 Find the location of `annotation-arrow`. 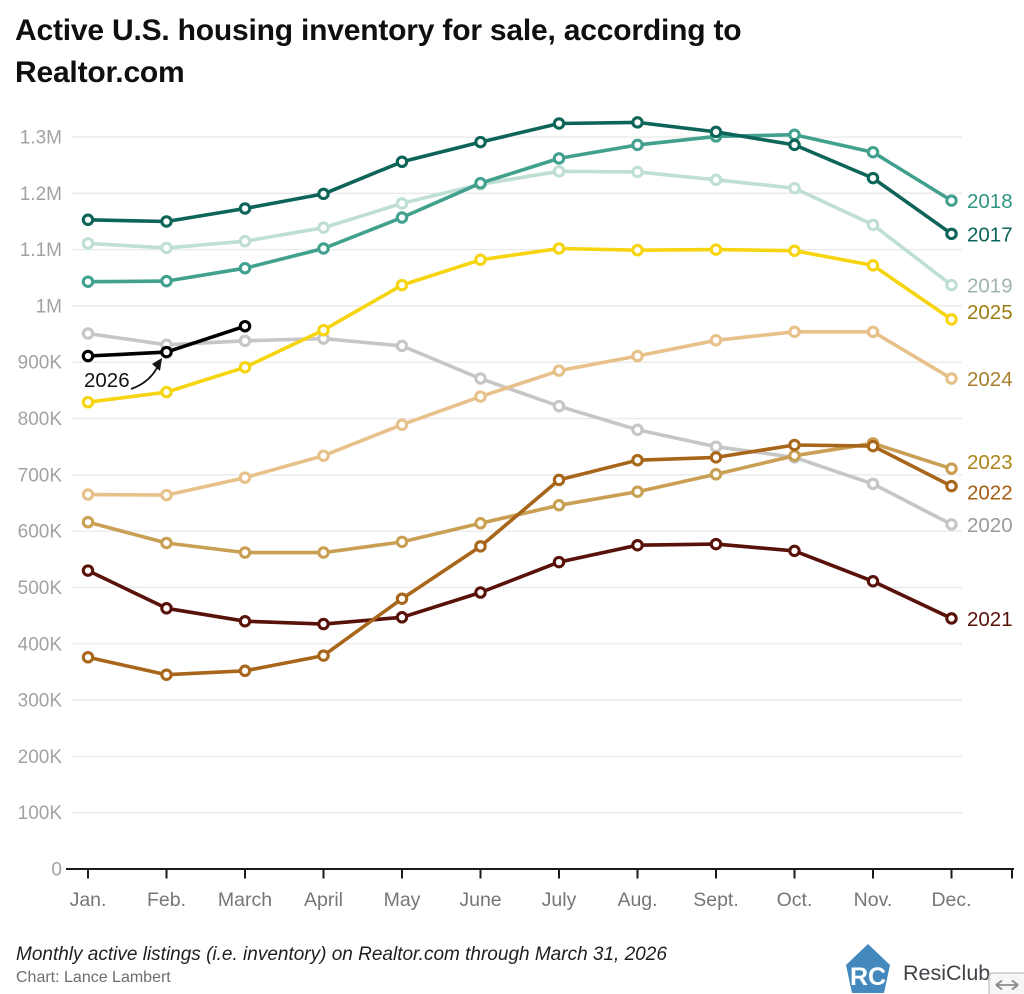

annotation-arrow is located at coordinates (145, 376).